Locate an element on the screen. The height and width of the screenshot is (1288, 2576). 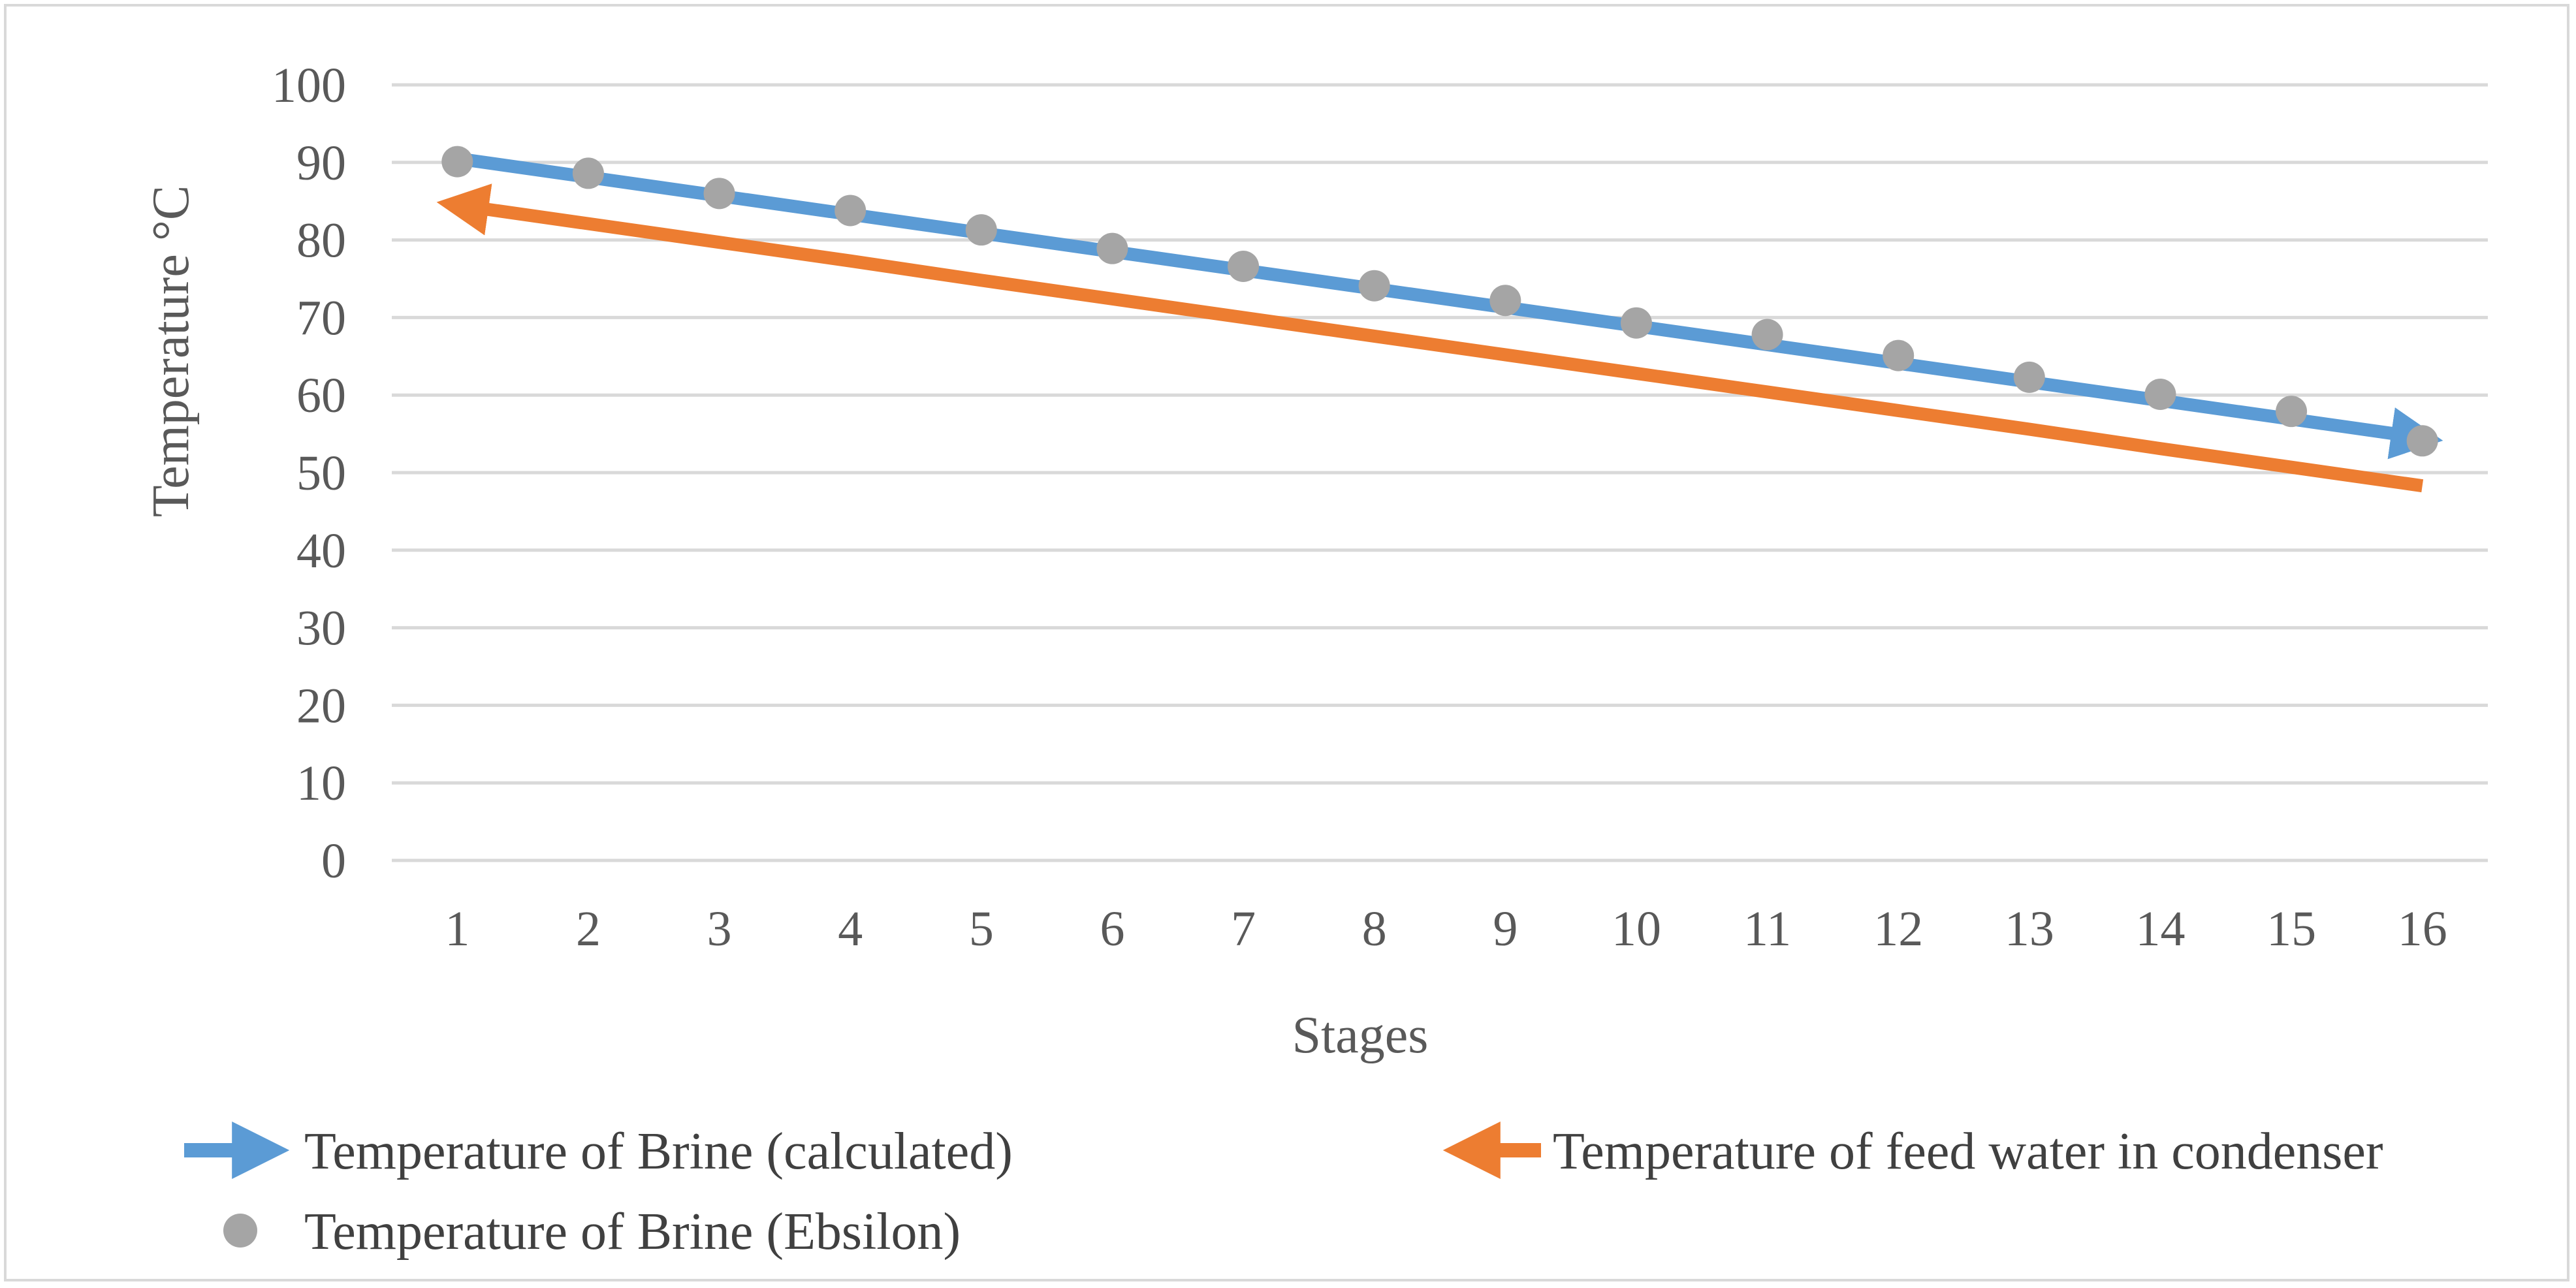
x-tick-label-5: 5 is located at coordinates (982, 929).